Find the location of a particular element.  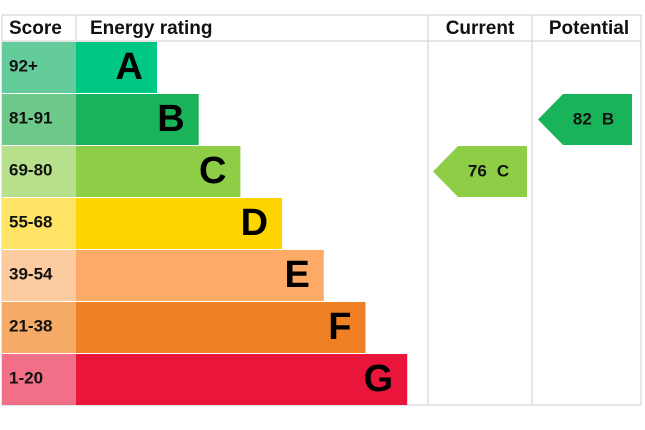

score-label: 55-68 is located at coordinates (30, 221).